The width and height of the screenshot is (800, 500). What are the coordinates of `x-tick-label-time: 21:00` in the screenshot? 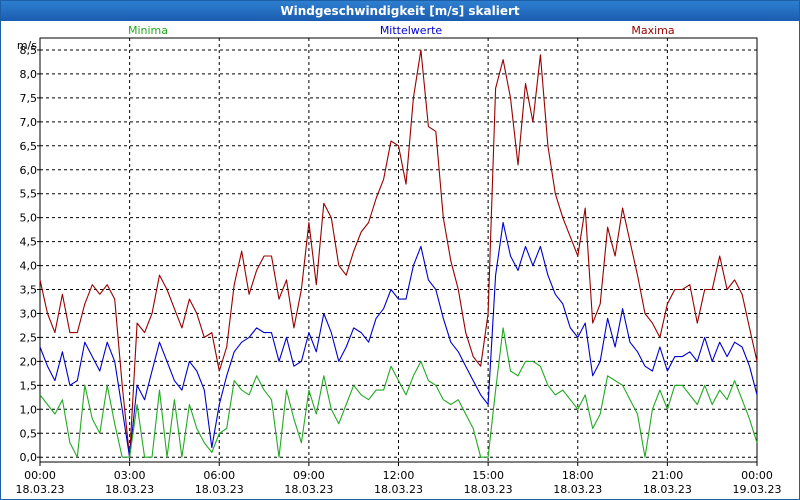 It's located at (668, 475).